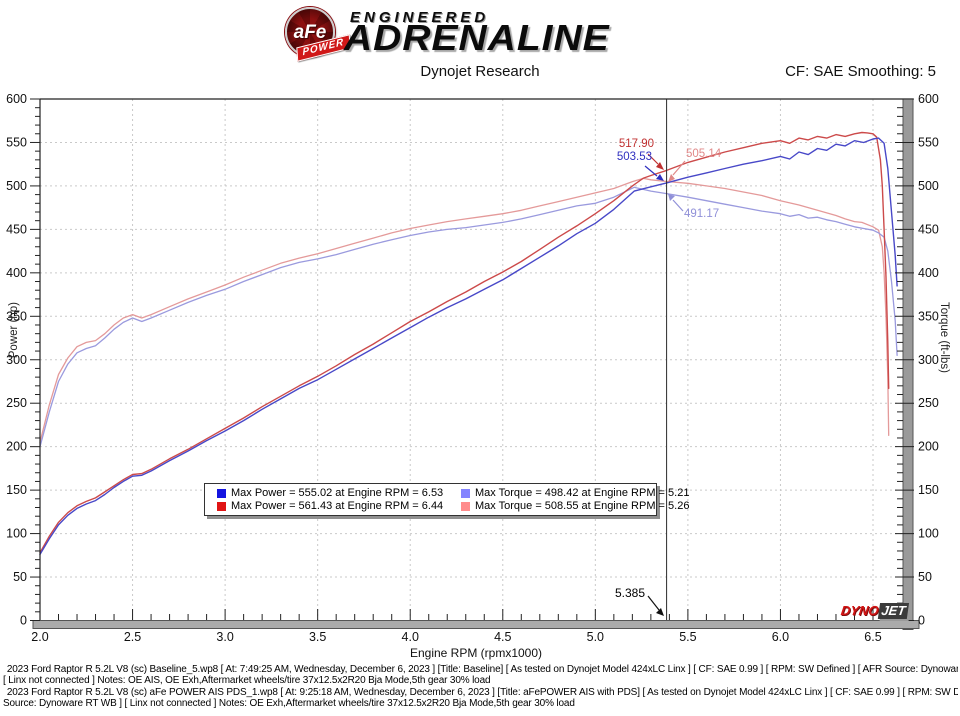 The height and width of the screenshot is (716, 960). I want to click on x-axis-label: Engine RPM (rpmx1000), so click(476, 653).